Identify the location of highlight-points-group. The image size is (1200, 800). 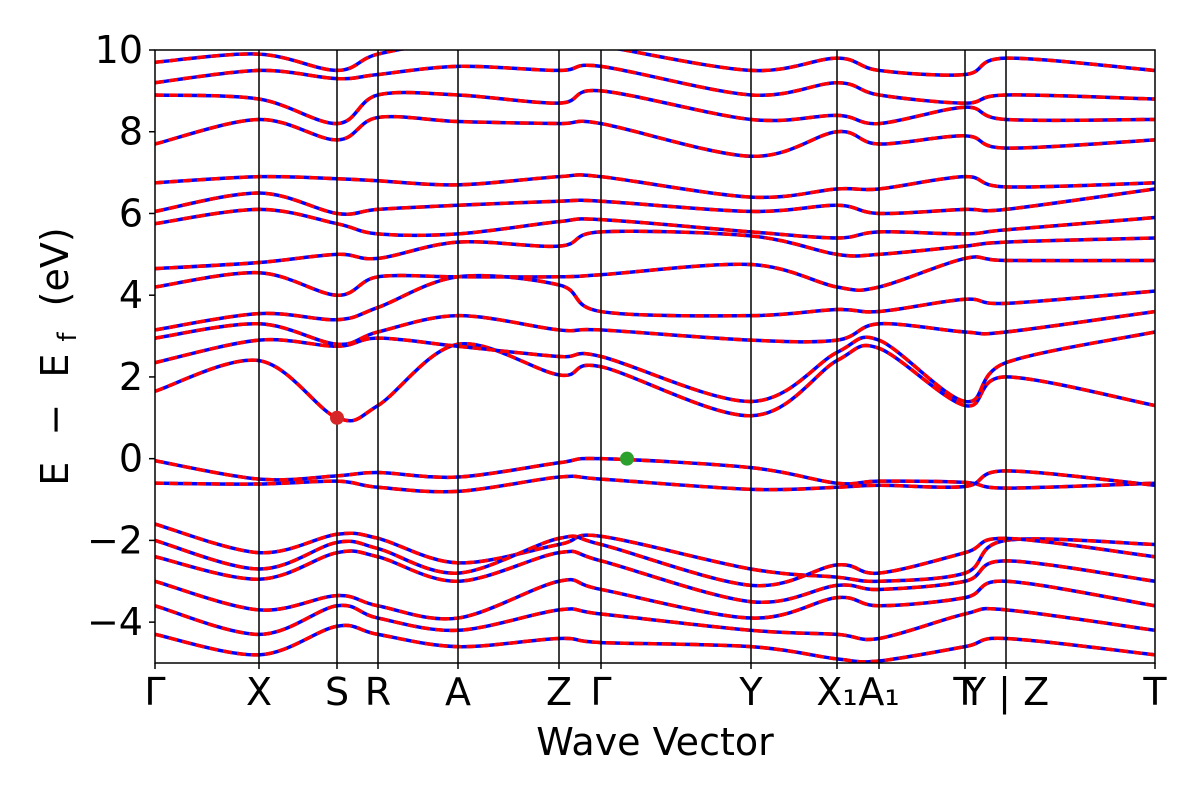
(482, 438).